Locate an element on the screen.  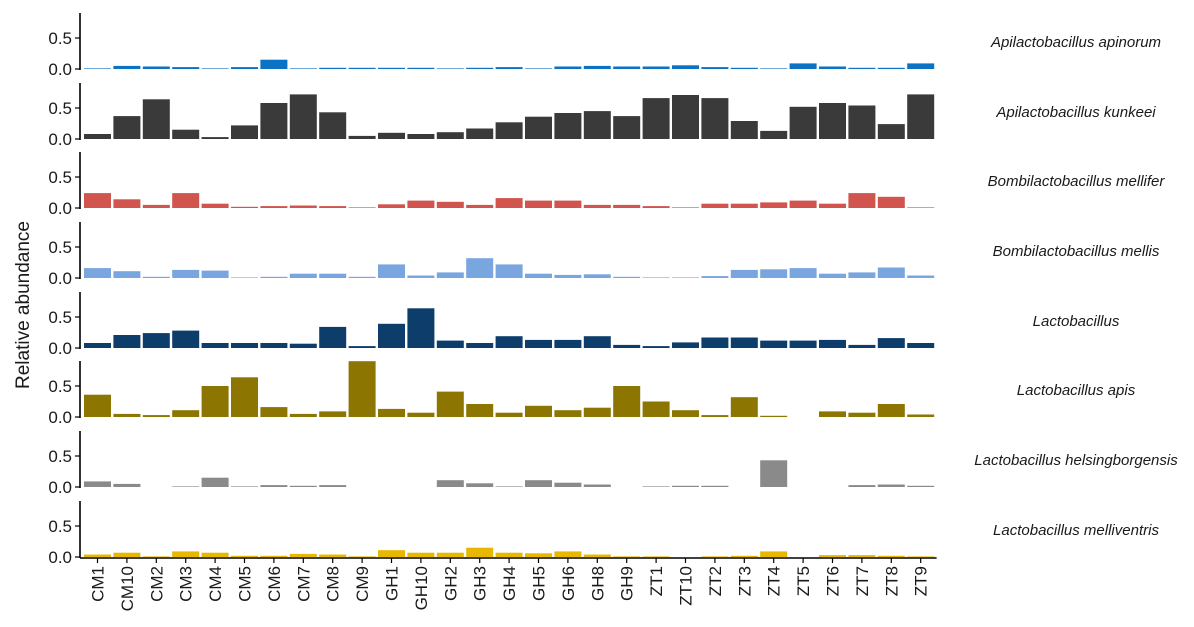
facet-panel: 0.0 0.5 Lactobacillus is located at coordinates (584, 325).